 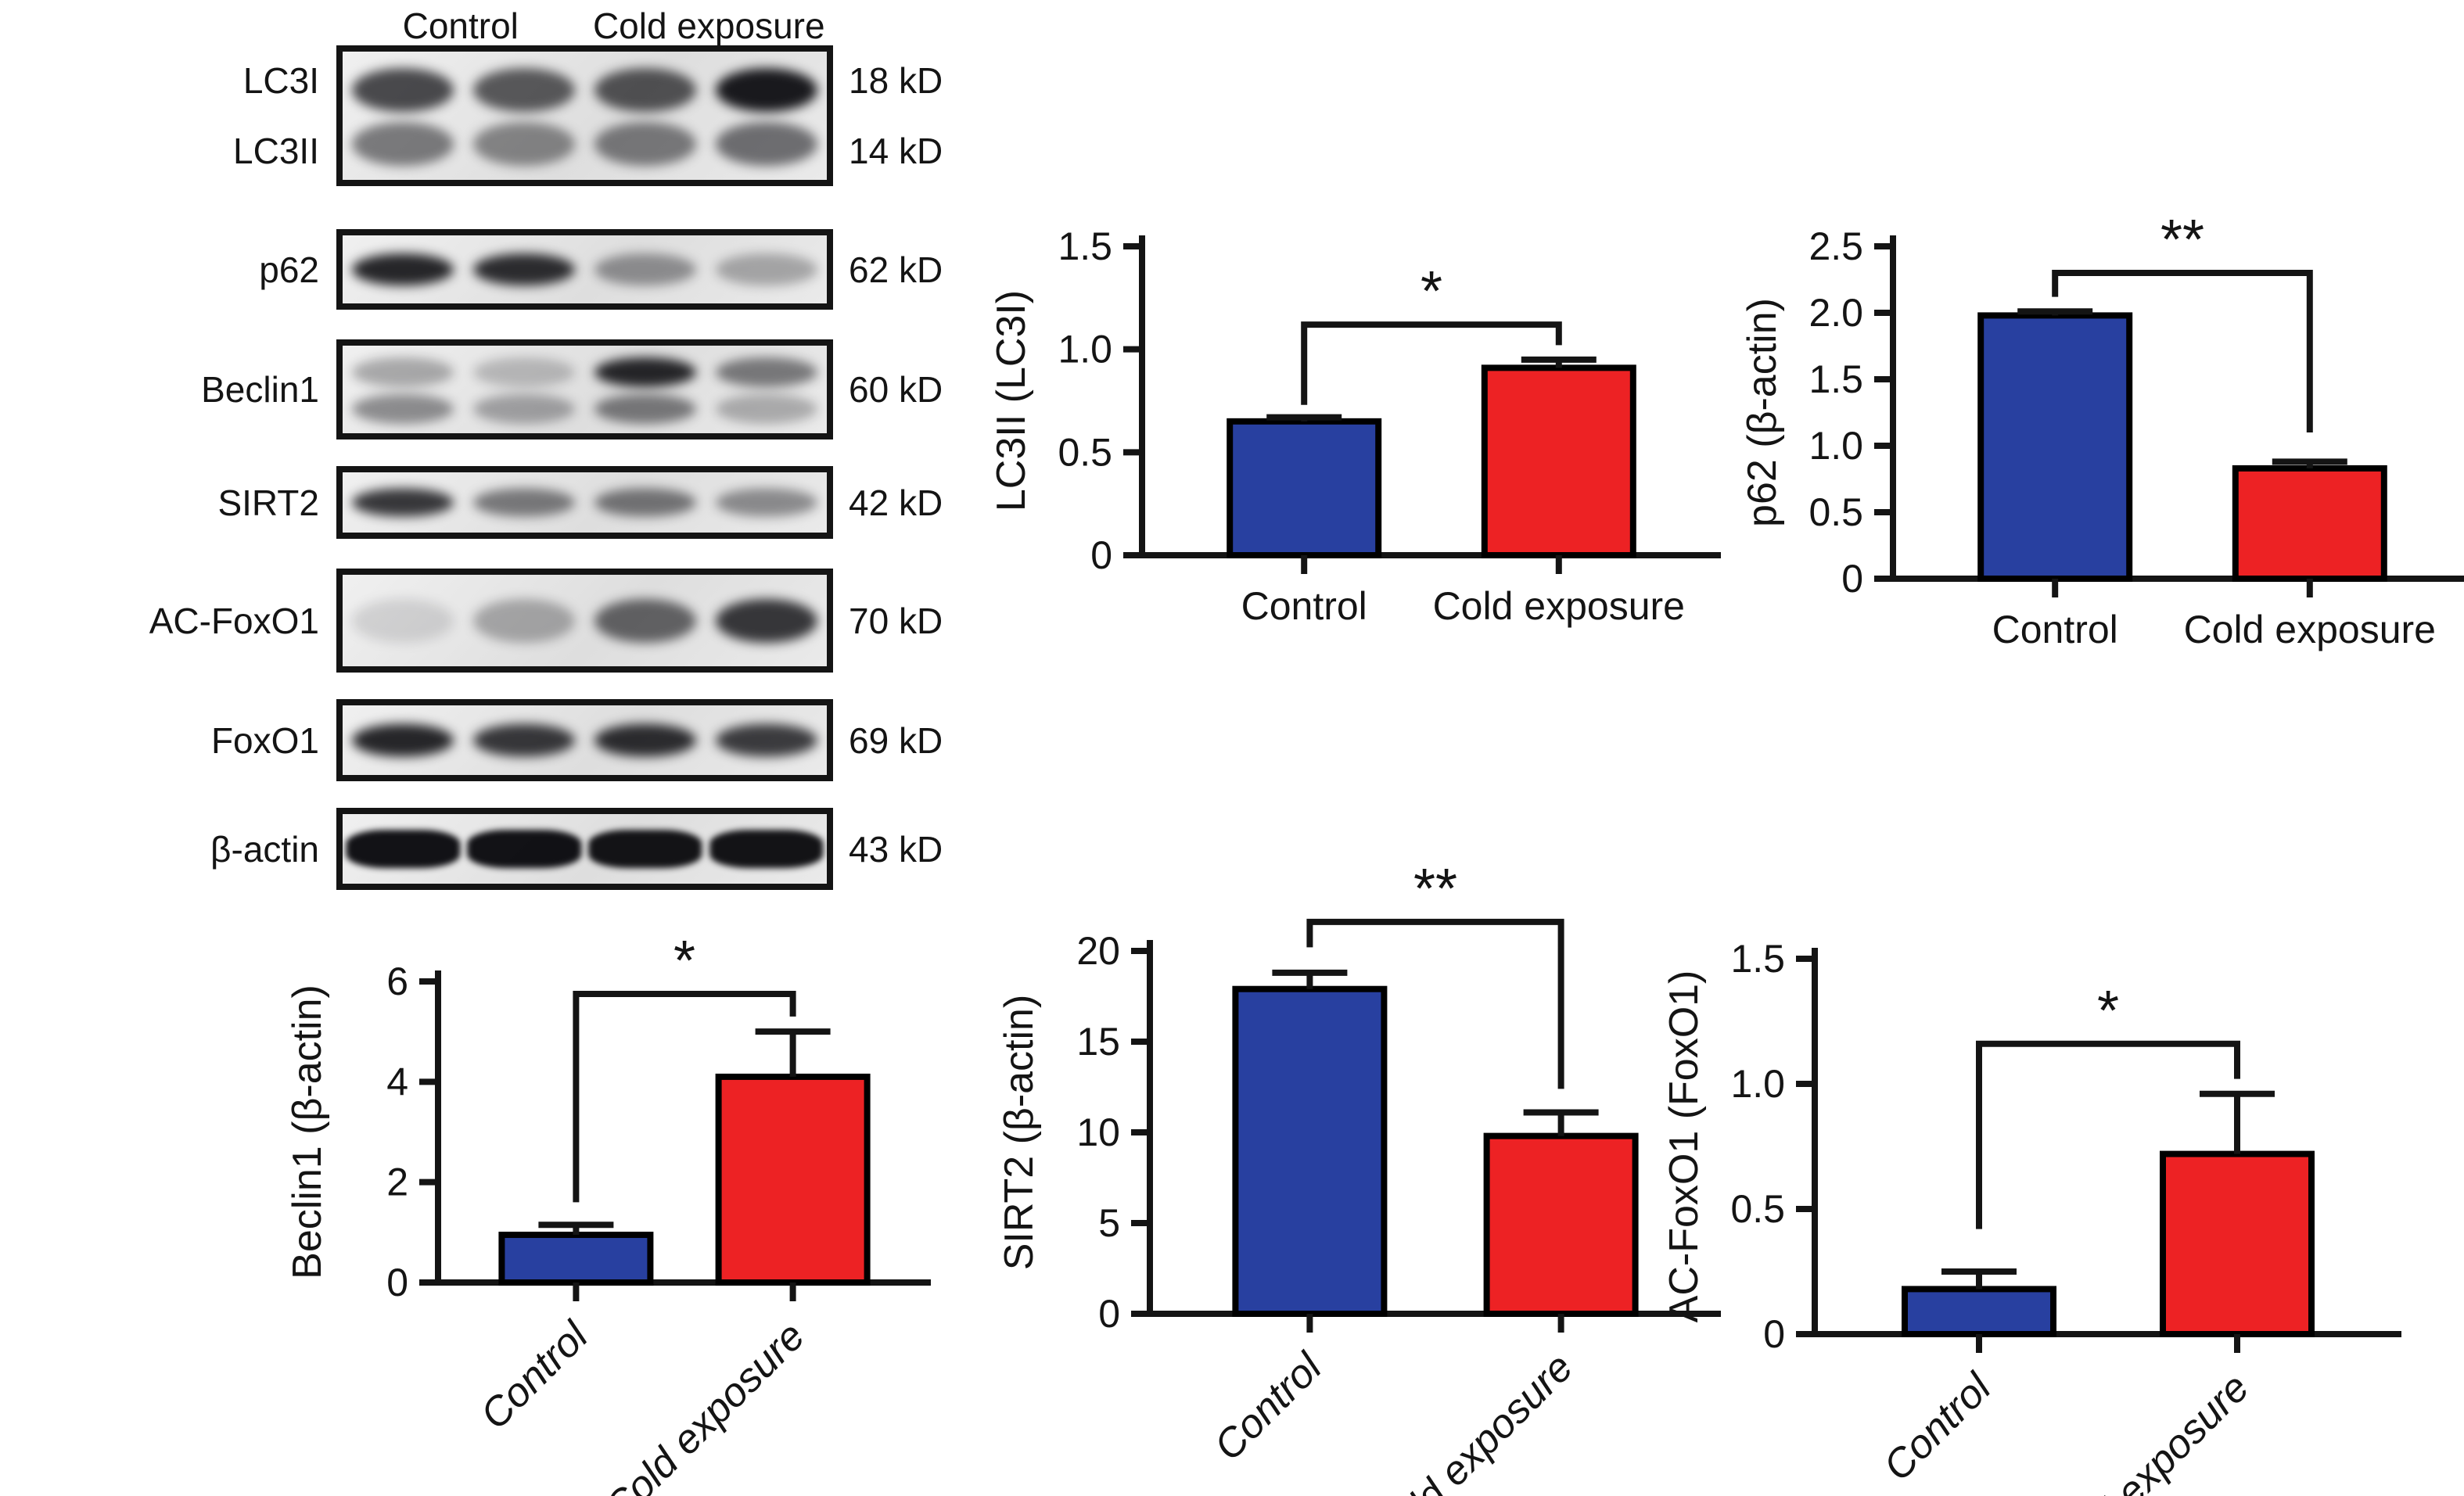 I want to click on protein-label-text: FoxO1, so click(x=264, y=740).